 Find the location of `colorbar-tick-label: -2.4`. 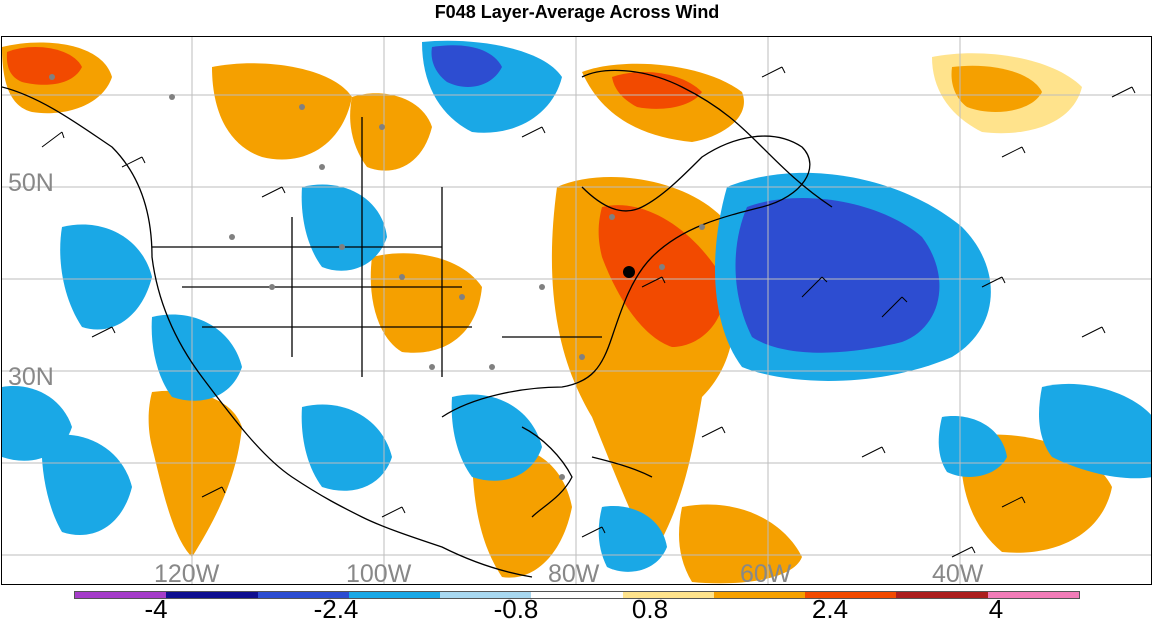

colorbar-tick-label: -2.4 is located at coordinates (336, 609).